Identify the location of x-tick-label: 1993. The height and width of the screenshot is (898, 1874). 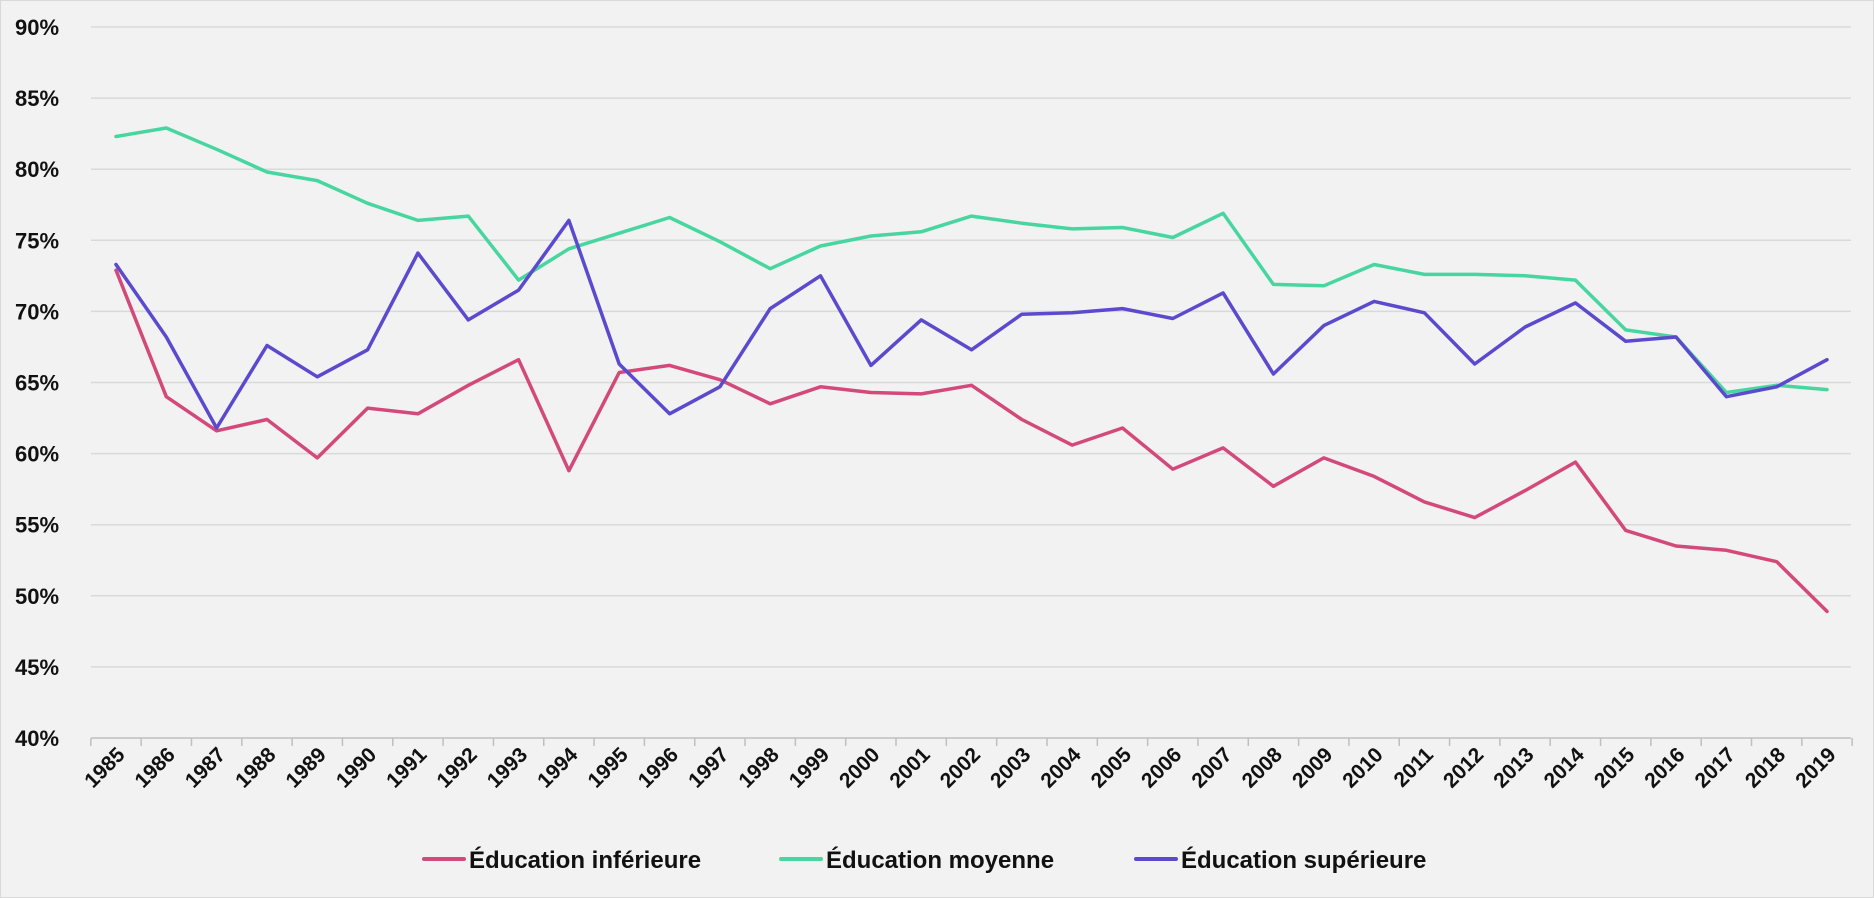
(507, 767).